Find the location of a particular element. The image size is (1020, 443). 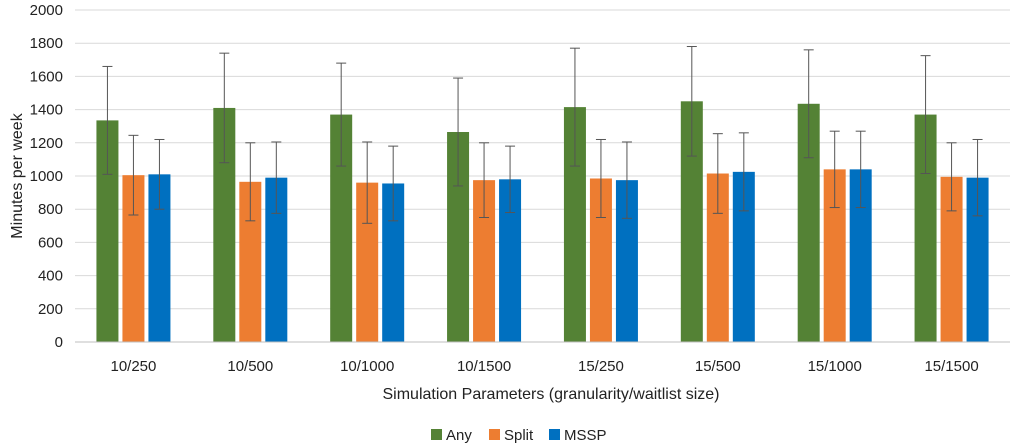

y-tick-label: 2000 is located at coordinates (46, 10).